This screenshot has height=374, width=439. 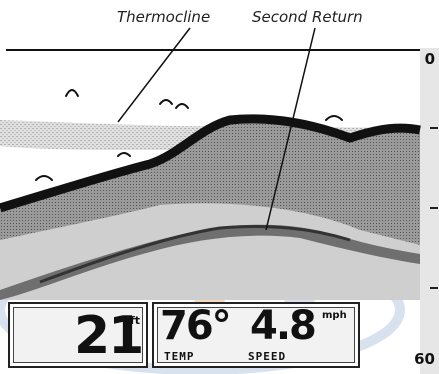 I want to click on depth-value: 21, so click(x=109, y=336).